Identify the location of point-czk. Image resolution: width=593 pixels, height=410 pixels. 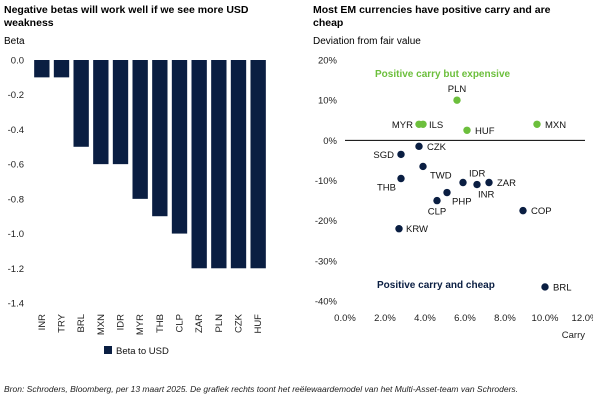
(419, 146).